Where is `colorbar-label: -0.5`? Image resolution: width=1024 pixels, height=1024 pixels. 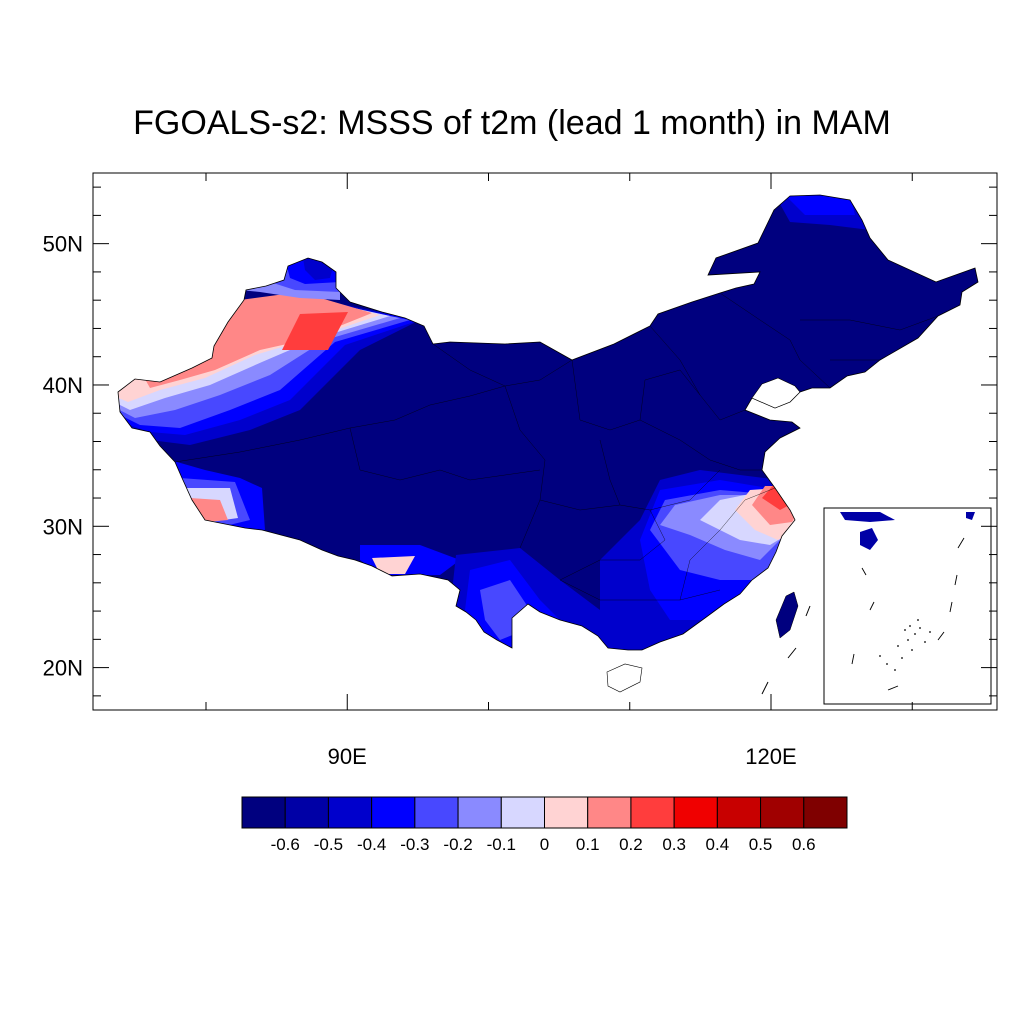
colorbar-label: -0.5 is located at coordinates (328, 844).